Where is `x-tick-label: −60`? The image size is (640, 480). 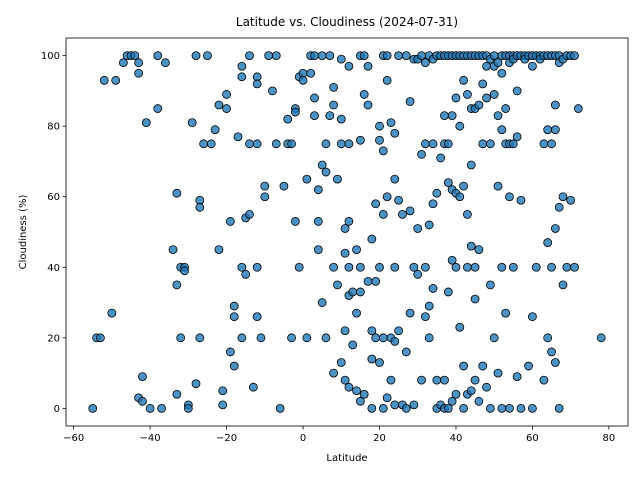
x-tick-label: −60 is located at coordinates (73, 438).